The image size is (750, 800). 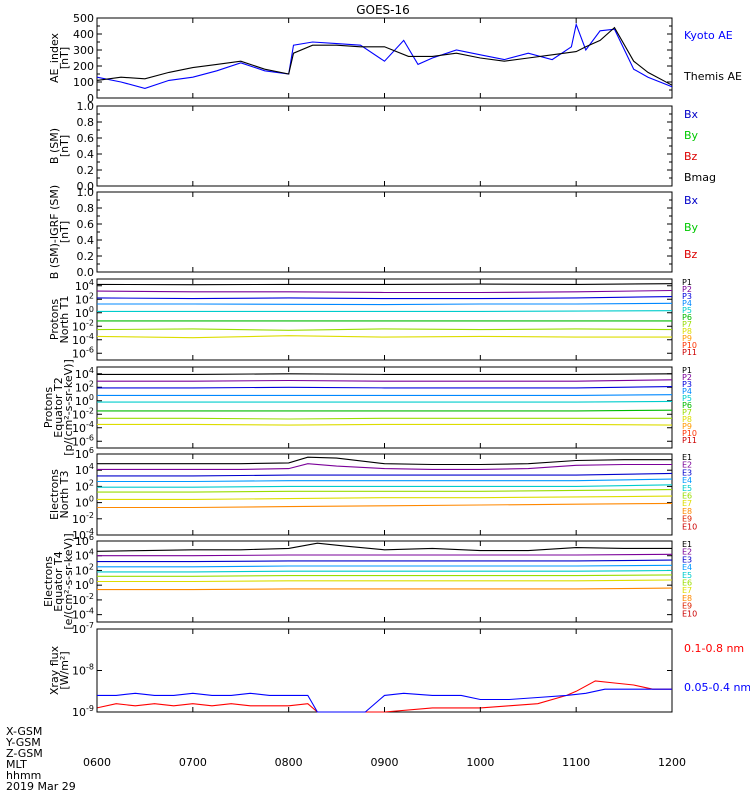 I want to click on y-tick-label: 10⁻², so click(x=83, y=518).